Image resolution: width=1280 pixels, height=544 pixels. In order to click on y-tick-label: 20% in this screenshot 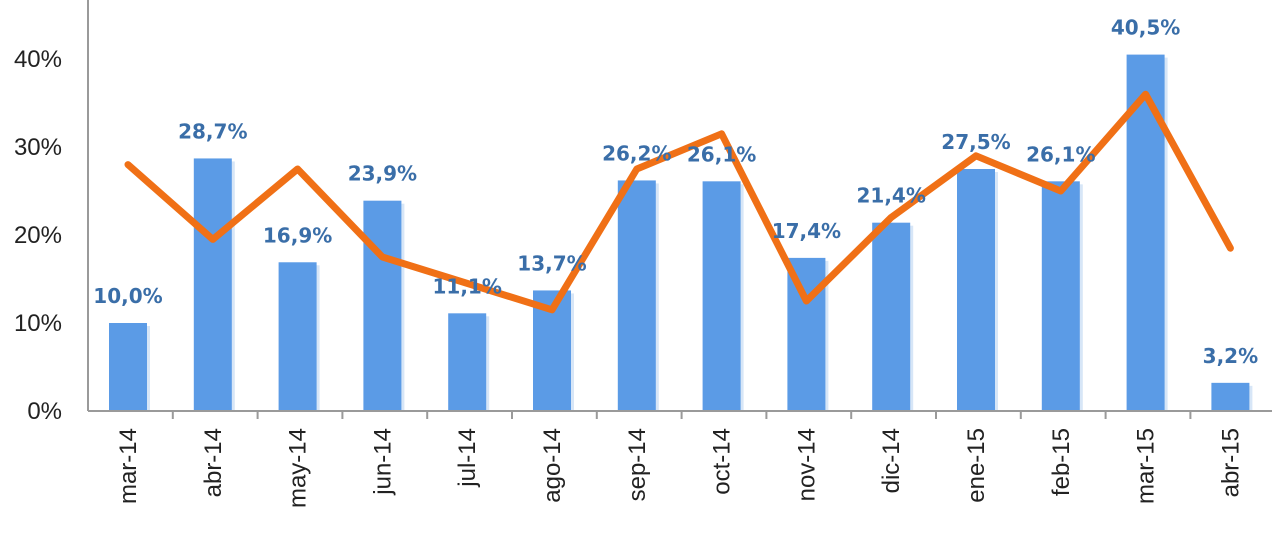, I will do `click(38, 235)`.